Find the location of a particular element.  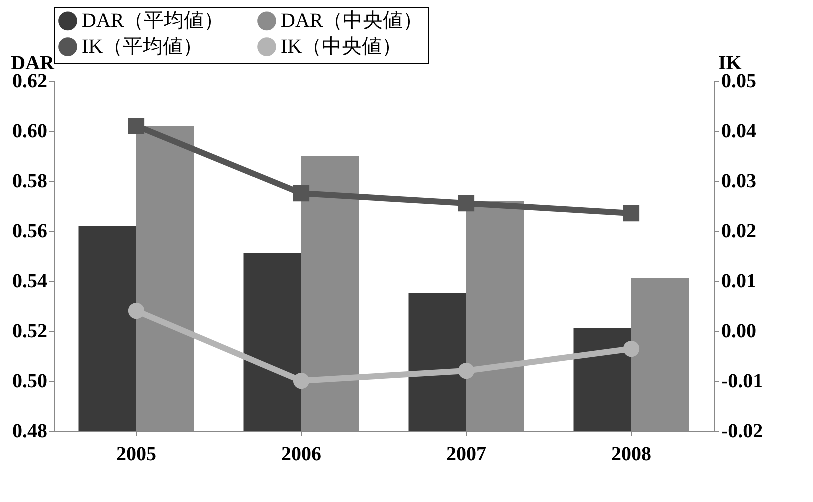

y-tick-label: 0.48 is located at coordinates (30, 431).